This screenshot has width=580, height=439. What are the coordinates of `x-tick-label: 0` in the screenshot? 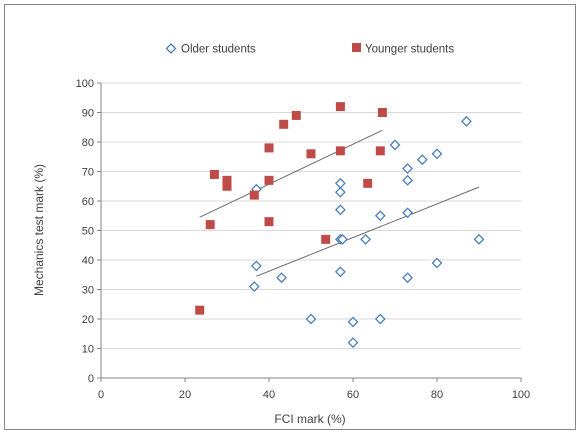 It's located at (101, 395).